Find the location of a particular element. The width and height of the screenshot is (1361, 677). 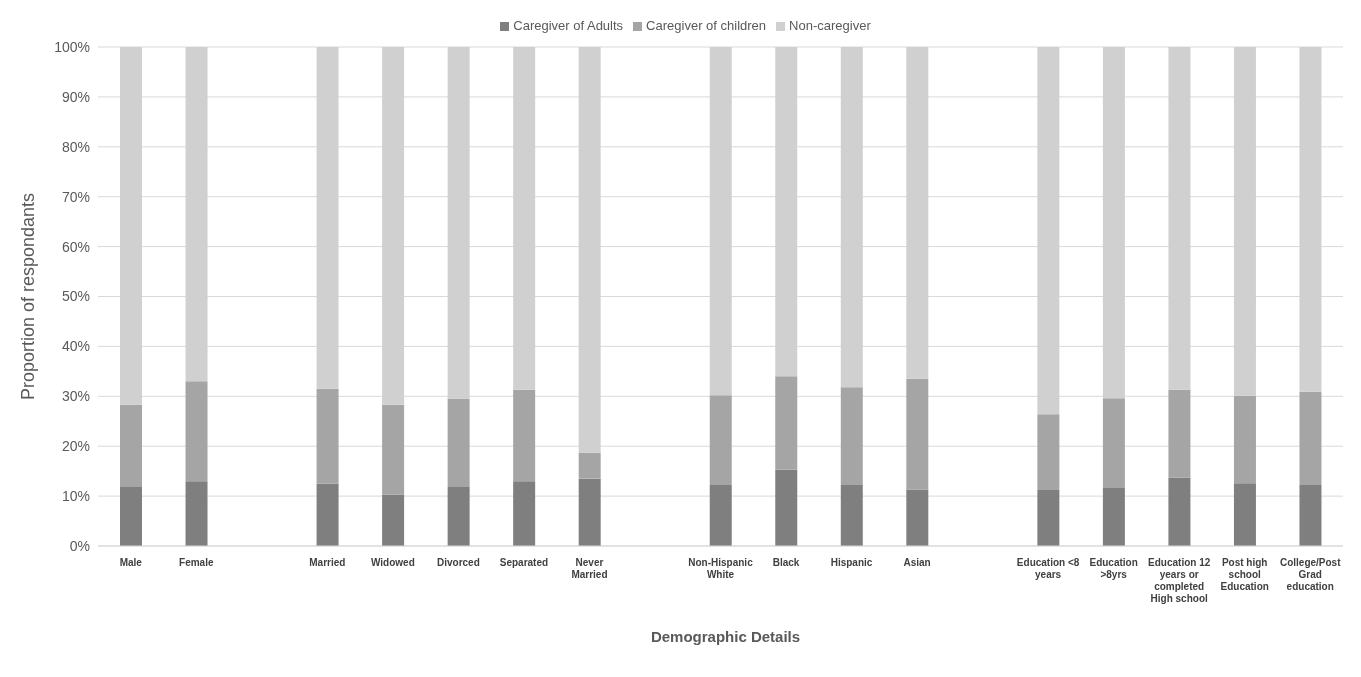

x-tick-label: Hispanic is located at coordinates (851, 562).